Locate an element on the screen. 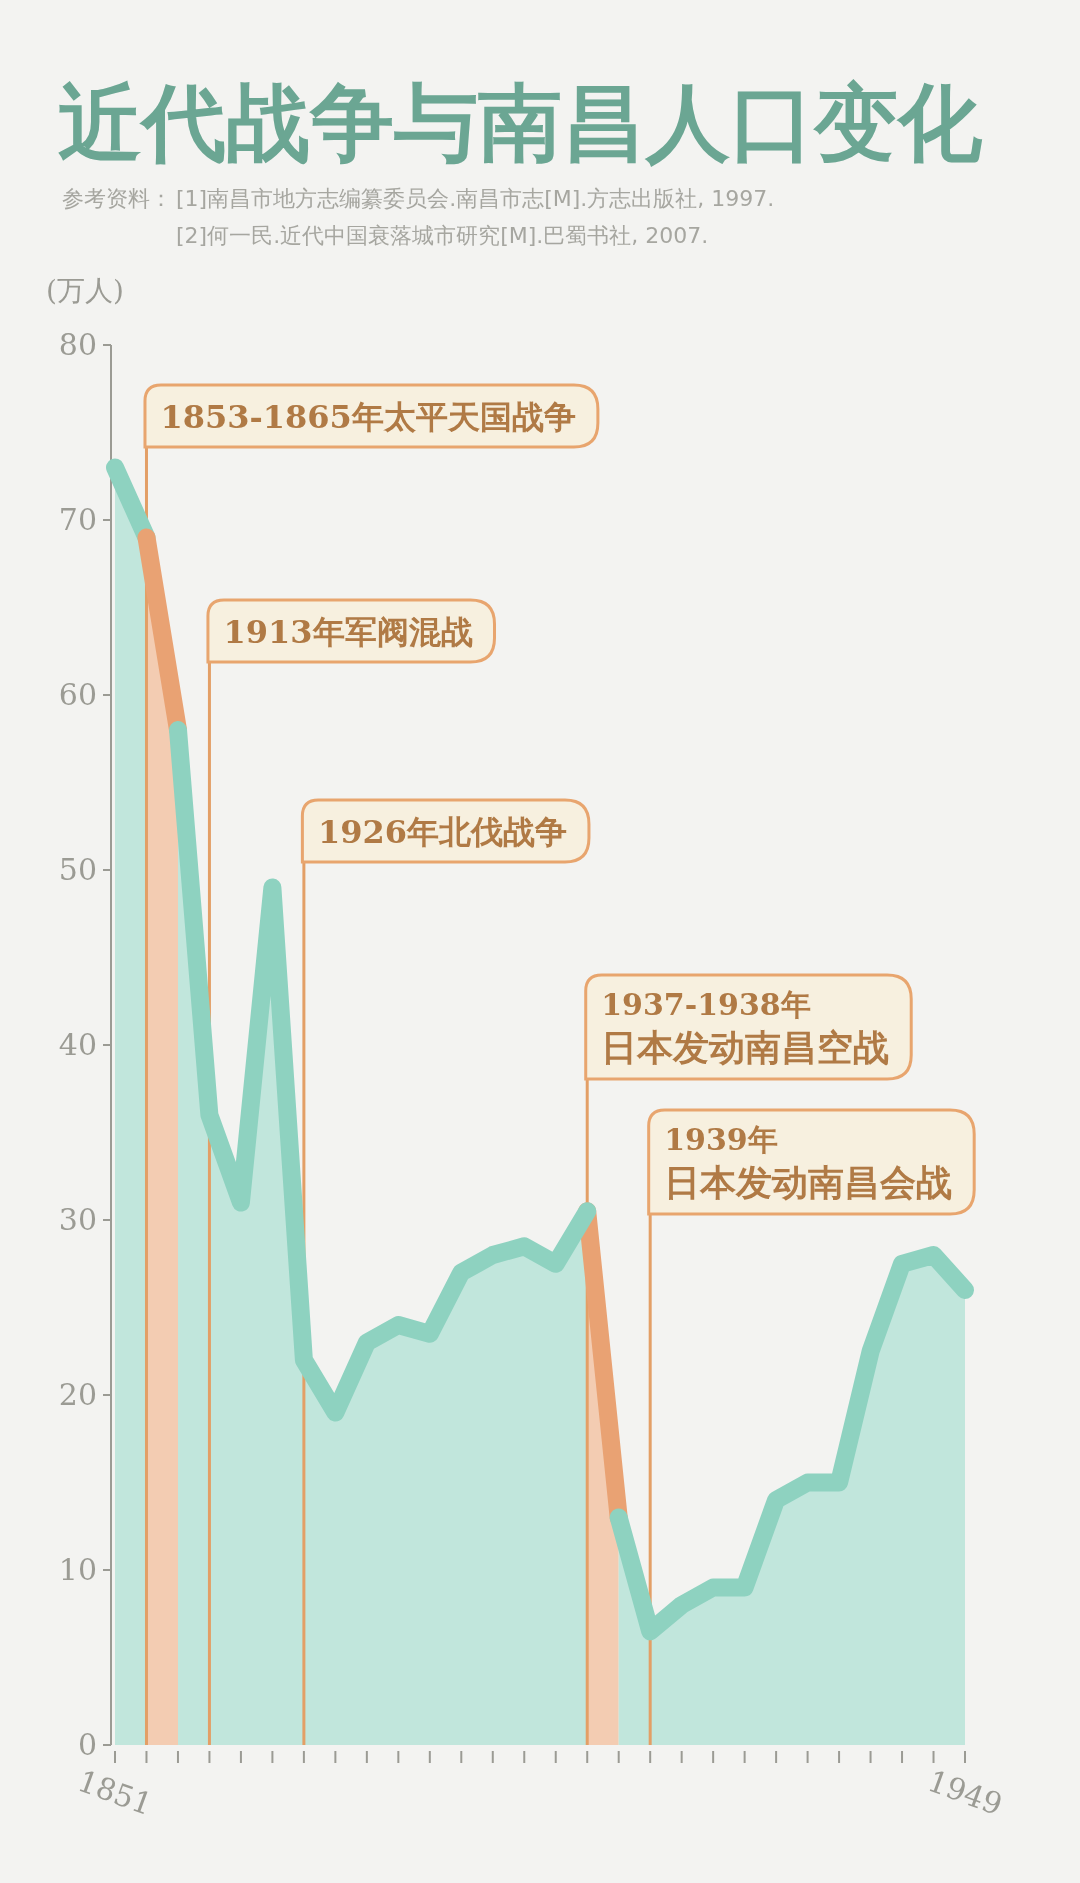  annotation: 1853-1865年太平天国战争 is located at coordinates (368, 417).